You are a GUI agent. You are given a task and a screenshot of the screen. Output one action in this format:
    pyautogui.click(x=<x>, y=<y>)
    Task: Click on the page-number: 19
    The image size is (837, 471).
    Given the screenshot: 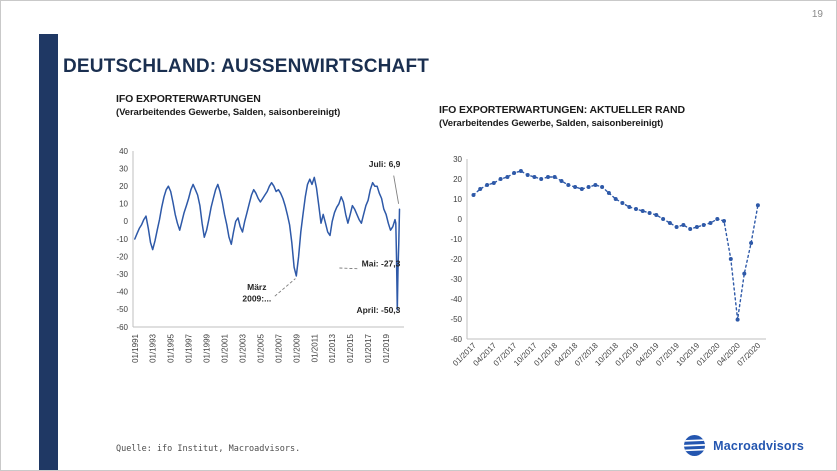 What is the action you would take?
    pyautogui.click(x=817, y=14)
    